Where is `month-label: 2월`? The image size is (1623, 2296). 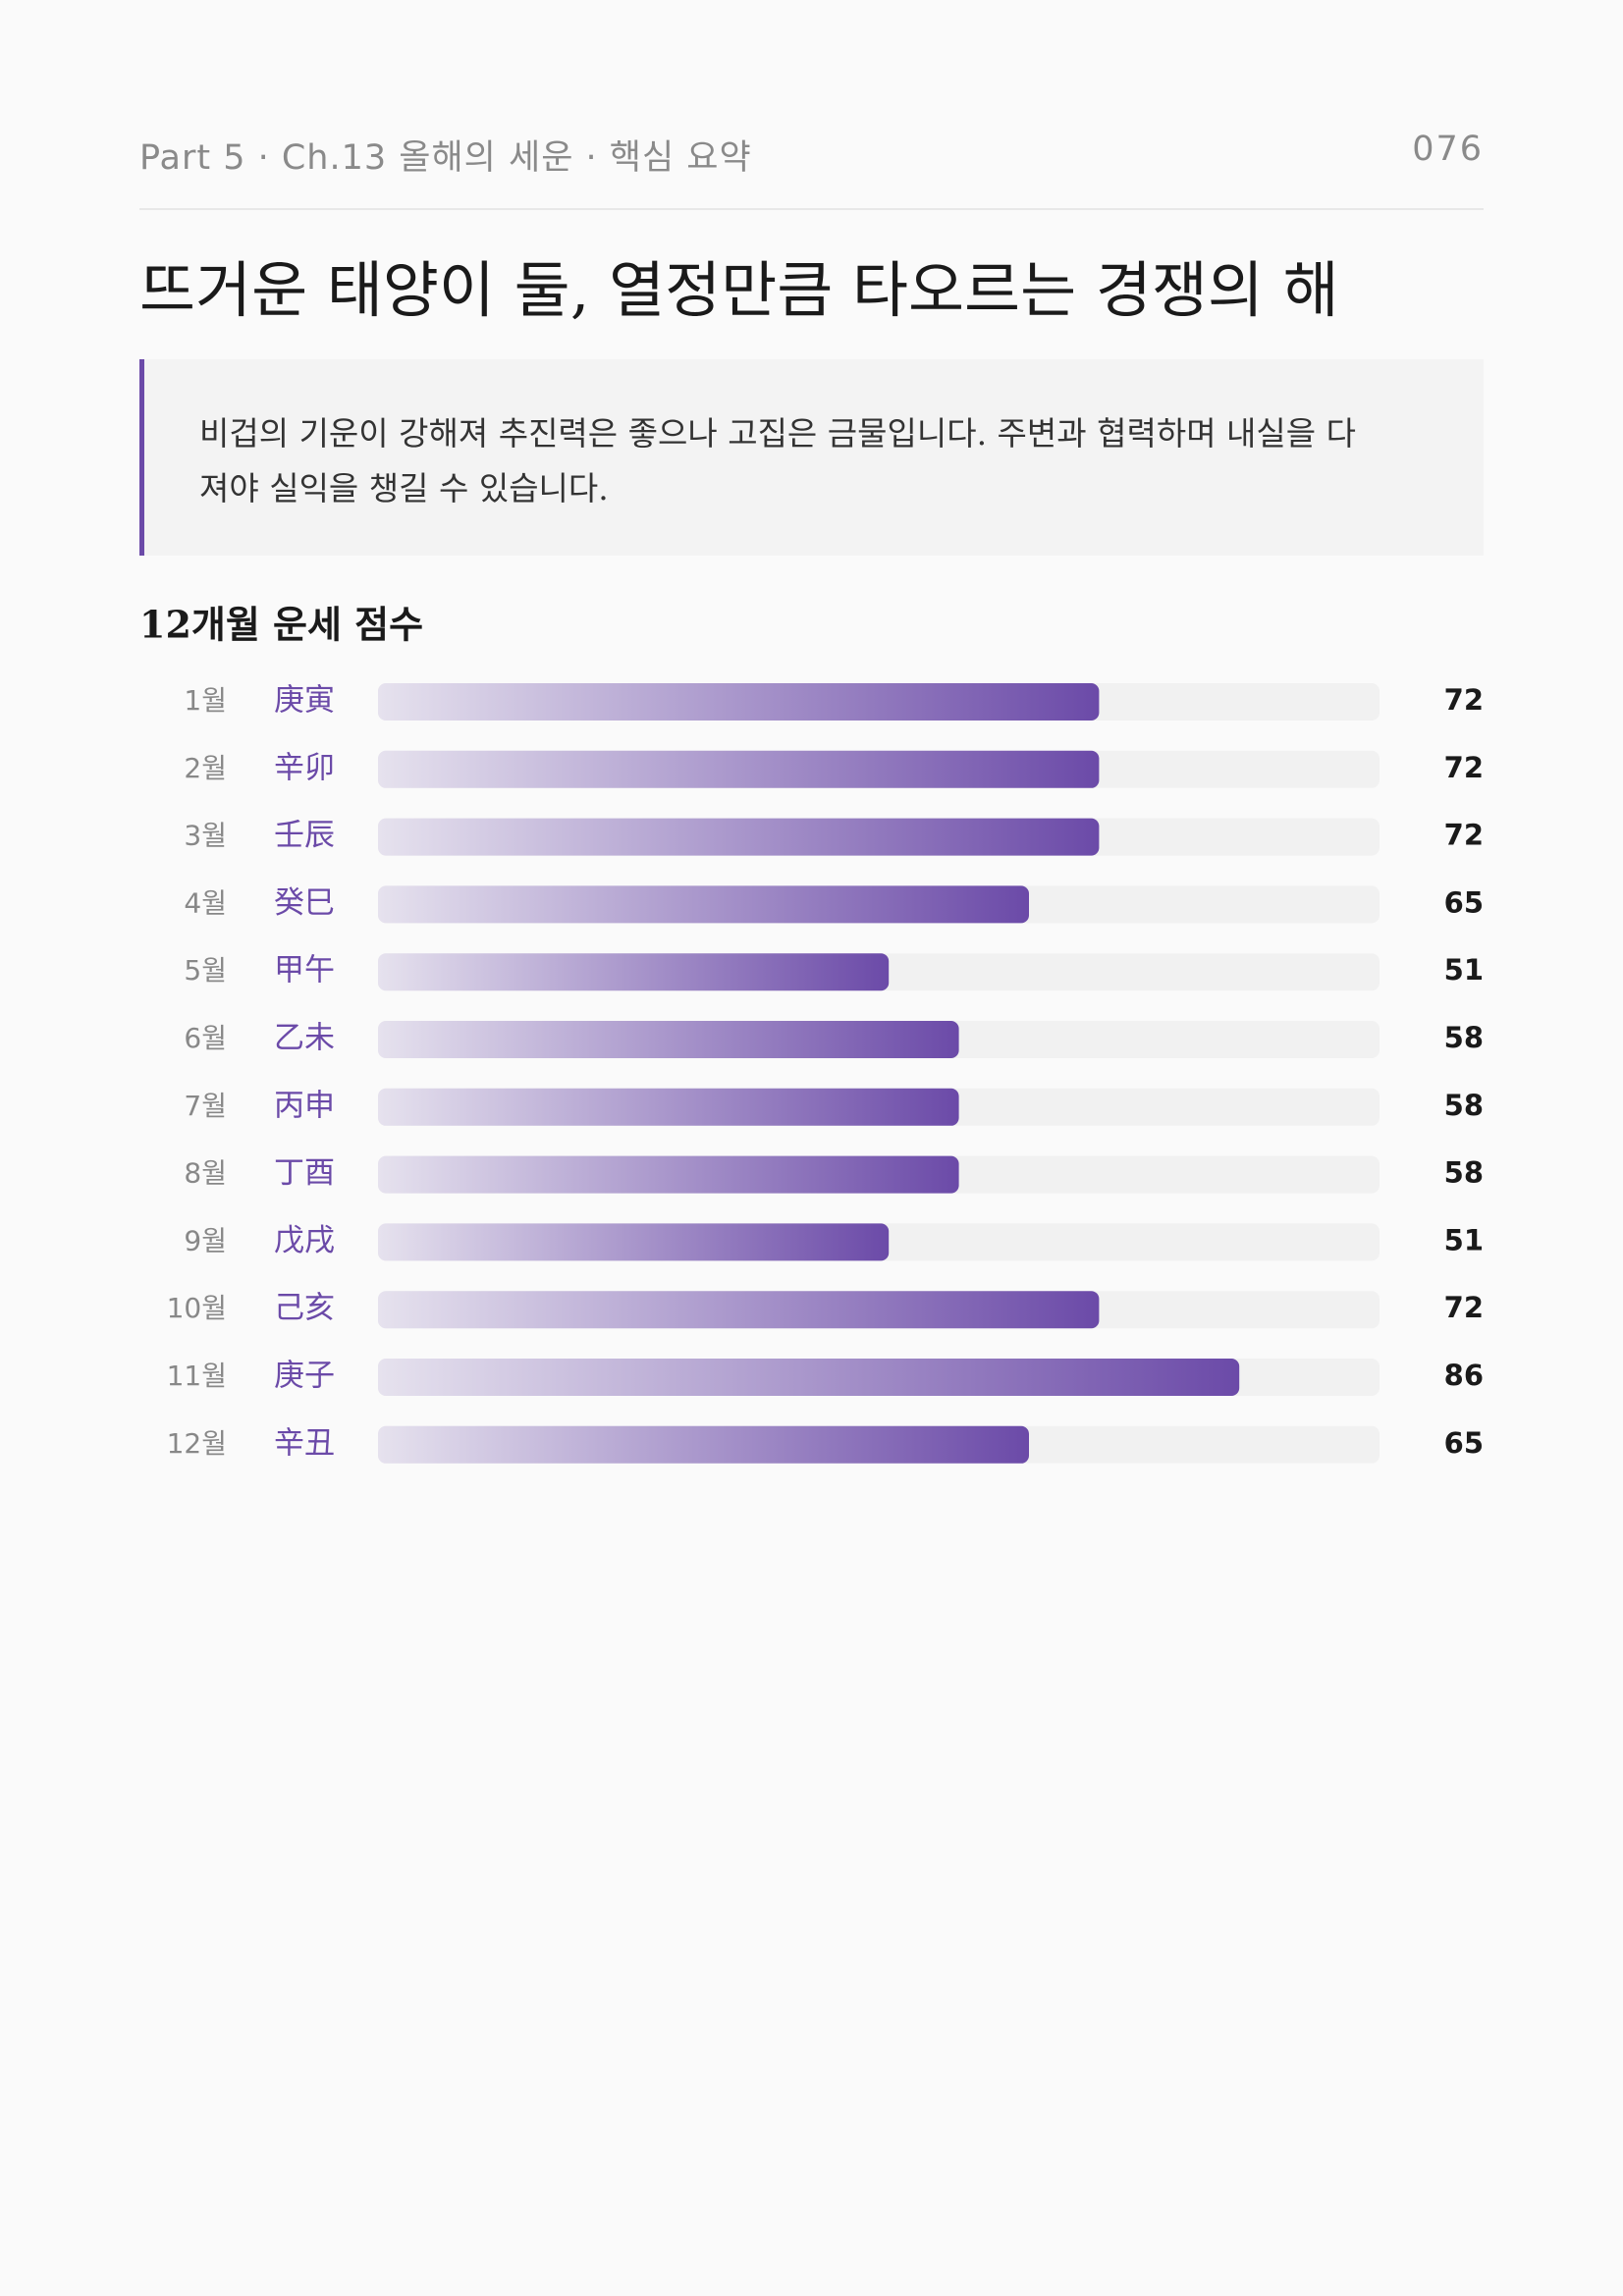 month-label: 2월 is located at coordinates (206, 768).